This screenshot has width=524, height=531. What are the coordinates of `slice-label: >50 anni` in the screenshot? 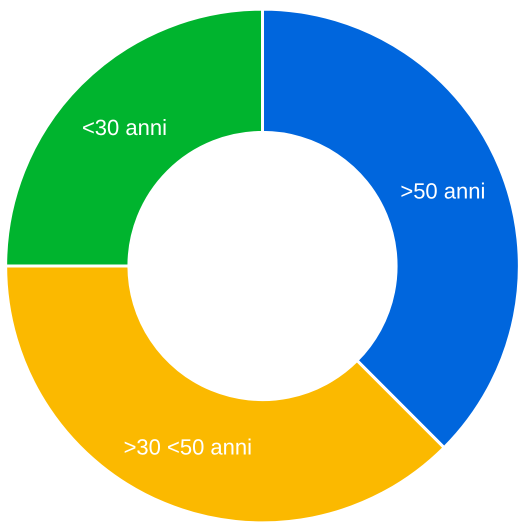 It's located at (443, 191).